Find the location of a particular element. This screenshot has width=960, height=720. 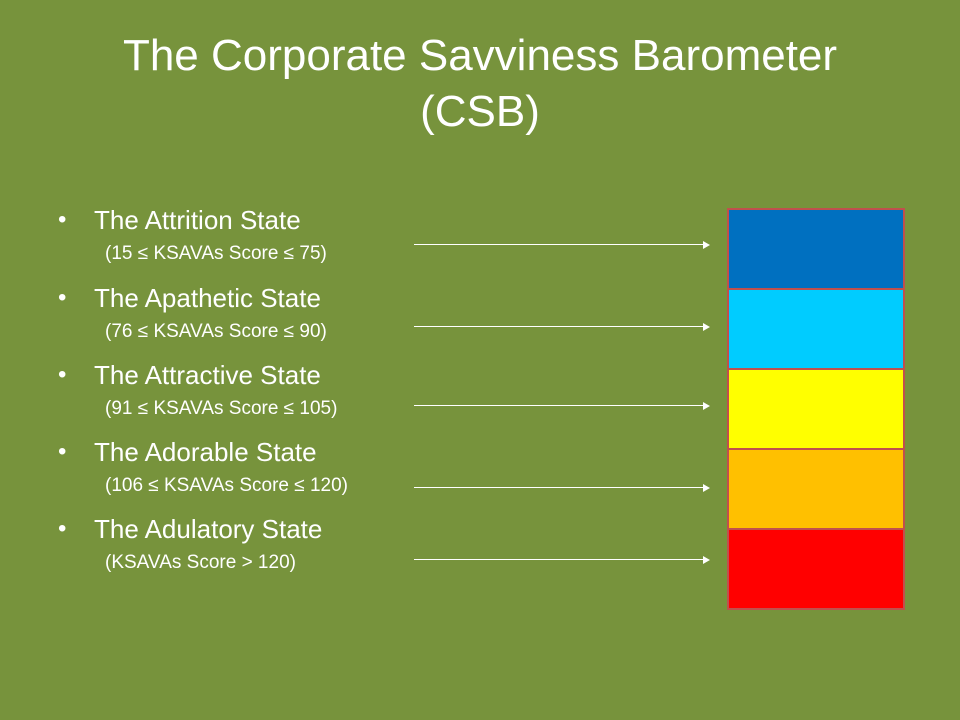

arrow-adorable is located at coordinates (562, 488).